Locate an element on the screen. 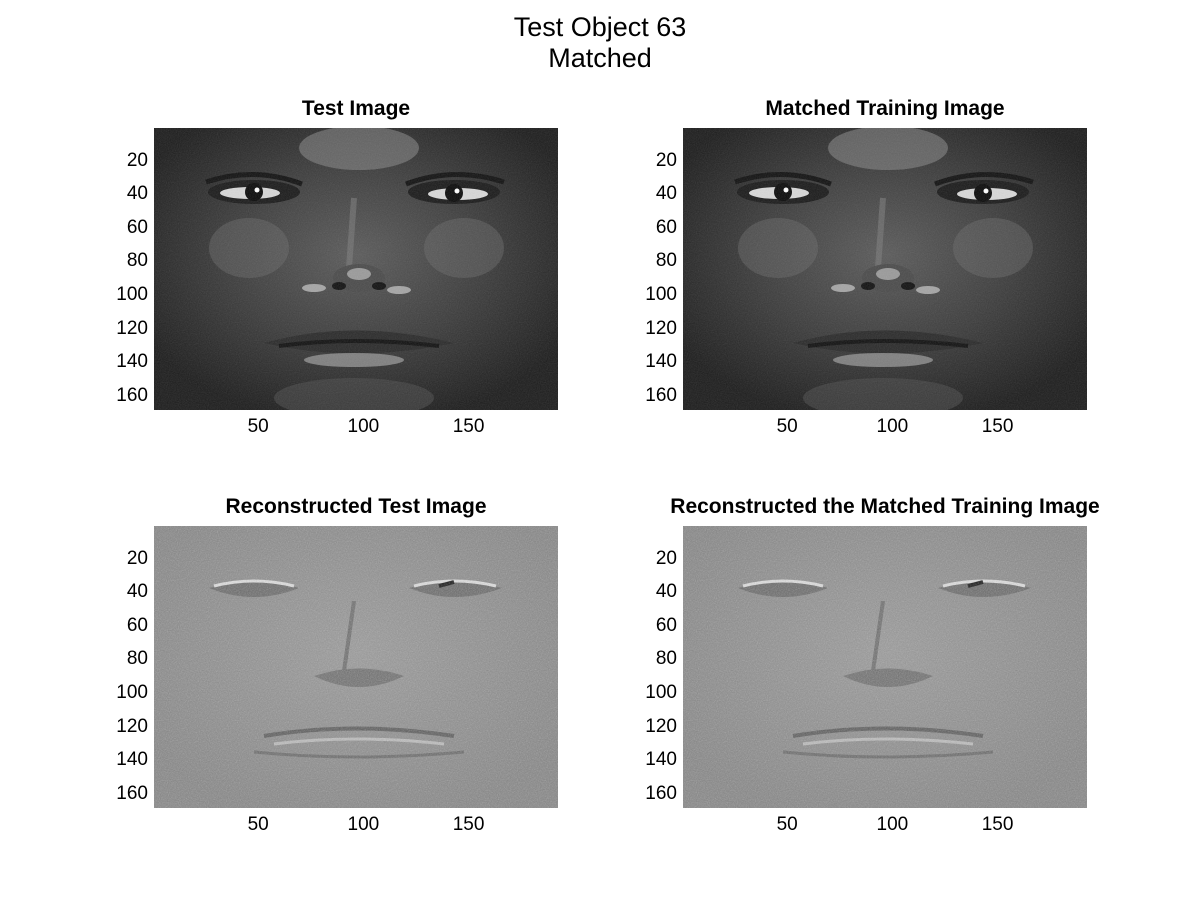  panel-title: Matched Training Image is located at coordinates (885, 108).